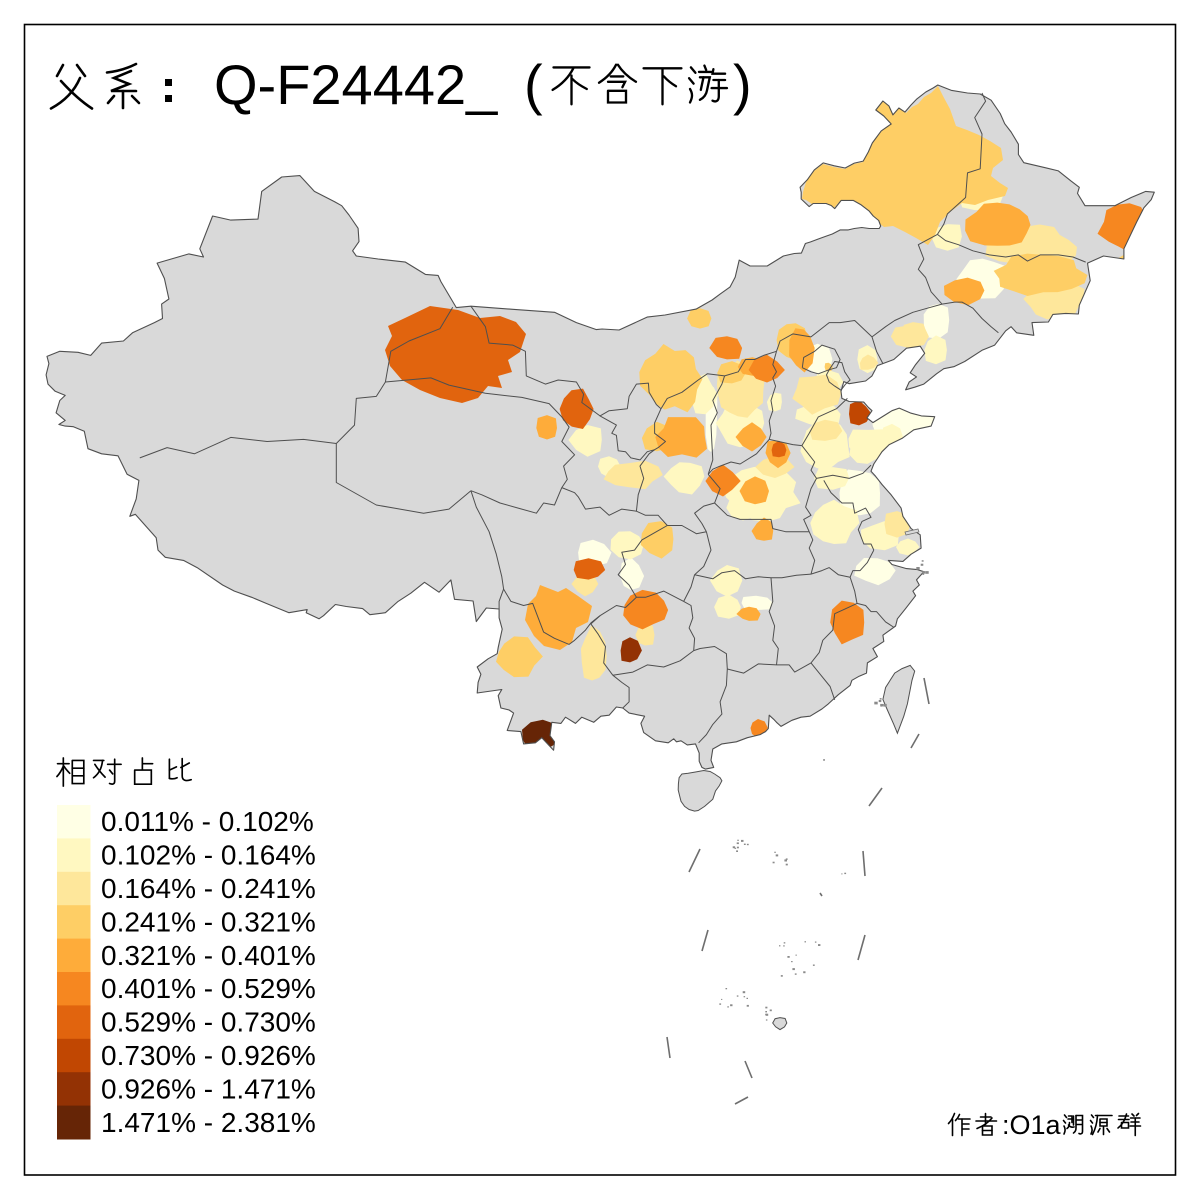 Image resolution: width=1200 pixels, height=1200 pixels. Describe the element at coordinates (208, 1022) in the screenshot. I see `svg-text: 0.529% - 0.730%` at that location.